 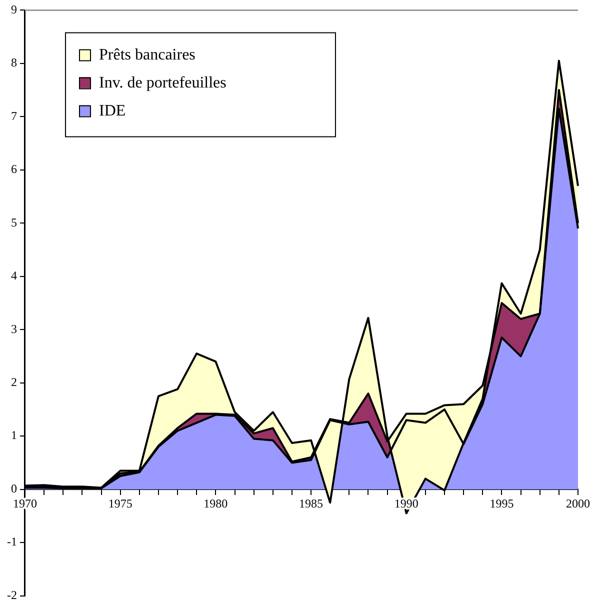 What do you see at coordinates (13, 222) in the screenshot?
I see `y-tick-label: 5` at bounding box center [13, 222].